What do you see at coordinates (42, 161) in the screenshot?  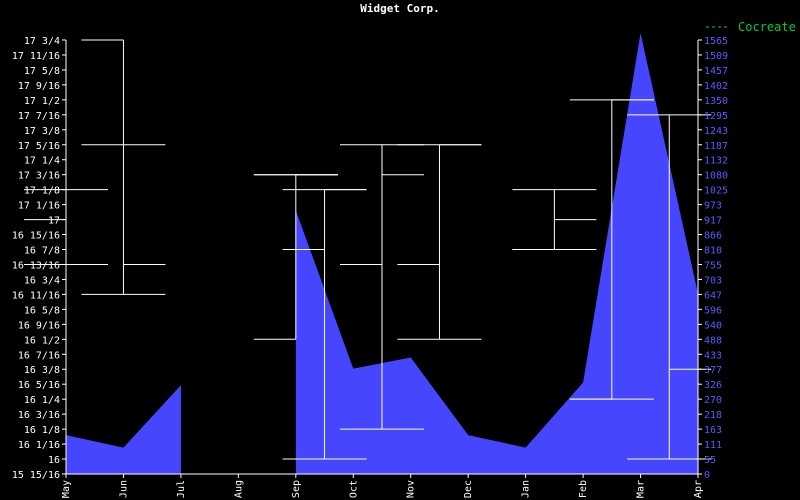 I see `left-tick-label: 17 1/4` at bounding box center [42, 161].